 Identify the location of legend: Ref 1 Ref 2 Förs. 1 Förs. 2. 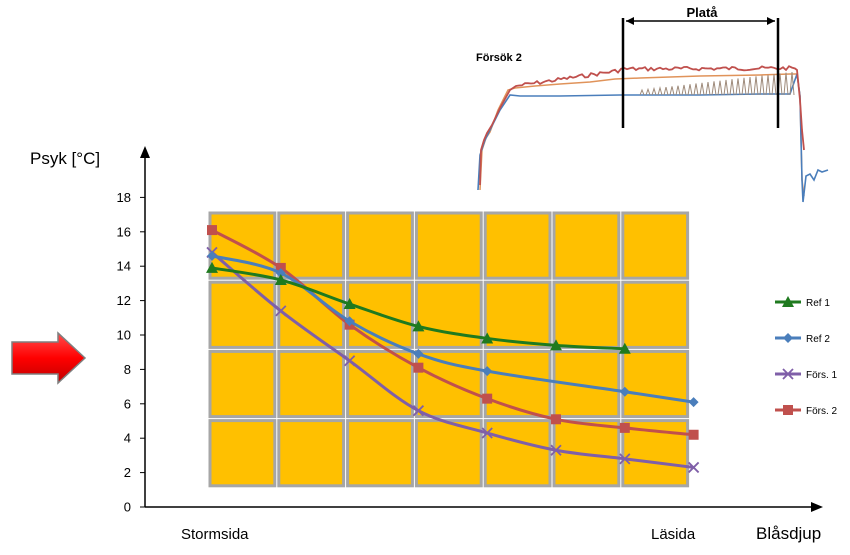
(806, 356).